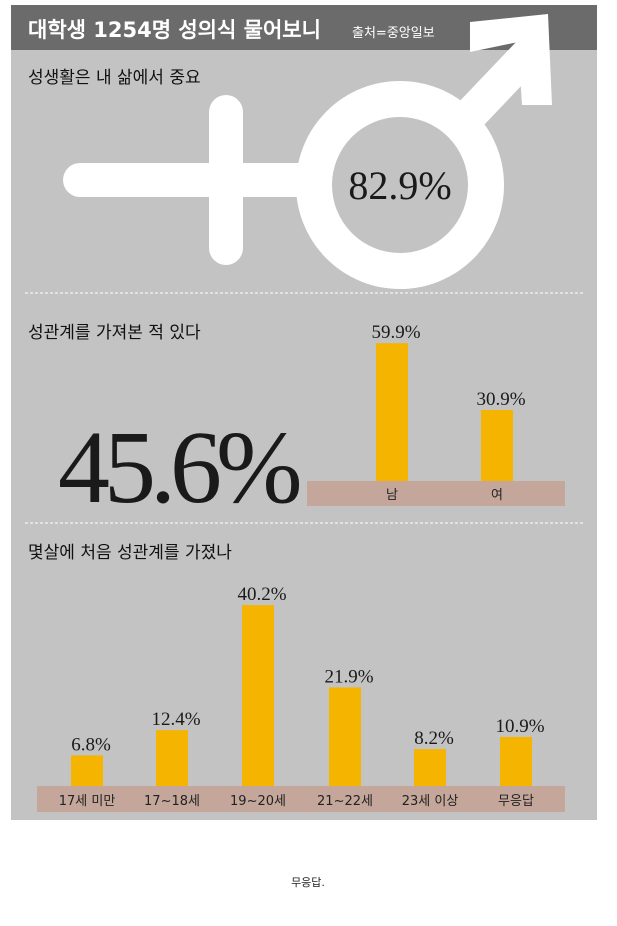 This screenshot has height=926, width=617. What do you see at coordinates (91, 744) in the screenshot?
I see `value-label: 6.8%` at bounding box center [91, 744].